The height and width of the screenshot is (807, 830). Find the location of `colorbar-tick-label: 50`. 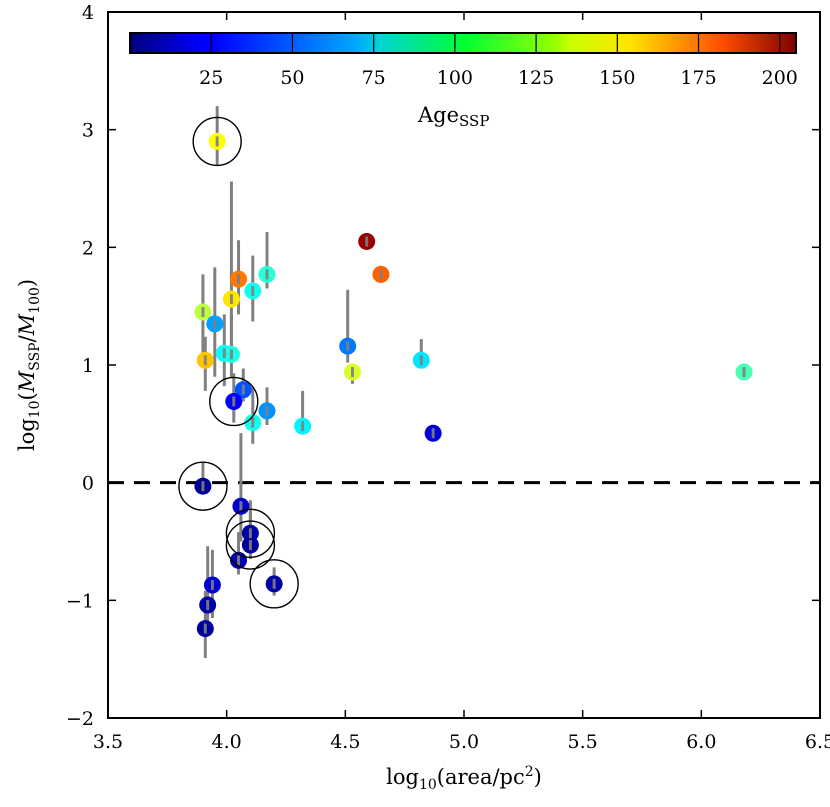

colorbar-tick-label: 50 is located at coordinates (292, 78).